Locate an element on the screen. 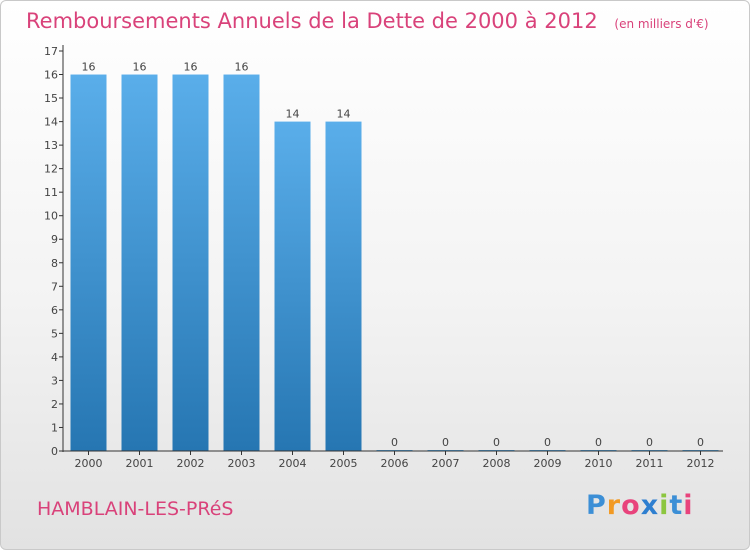 This screenshot has height=550, width=750. x-tick-label-2001: 2001 is located at coordinates (140, 463).